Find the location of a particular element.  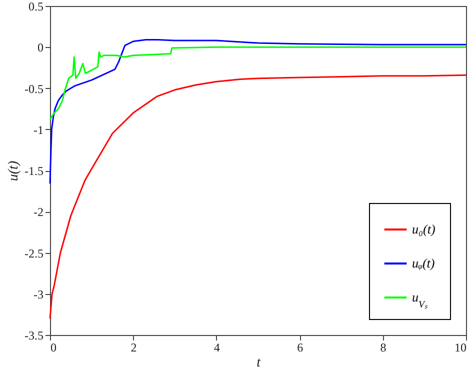

legend-label: uᵩ(t) is located at coordinates (423, 263).